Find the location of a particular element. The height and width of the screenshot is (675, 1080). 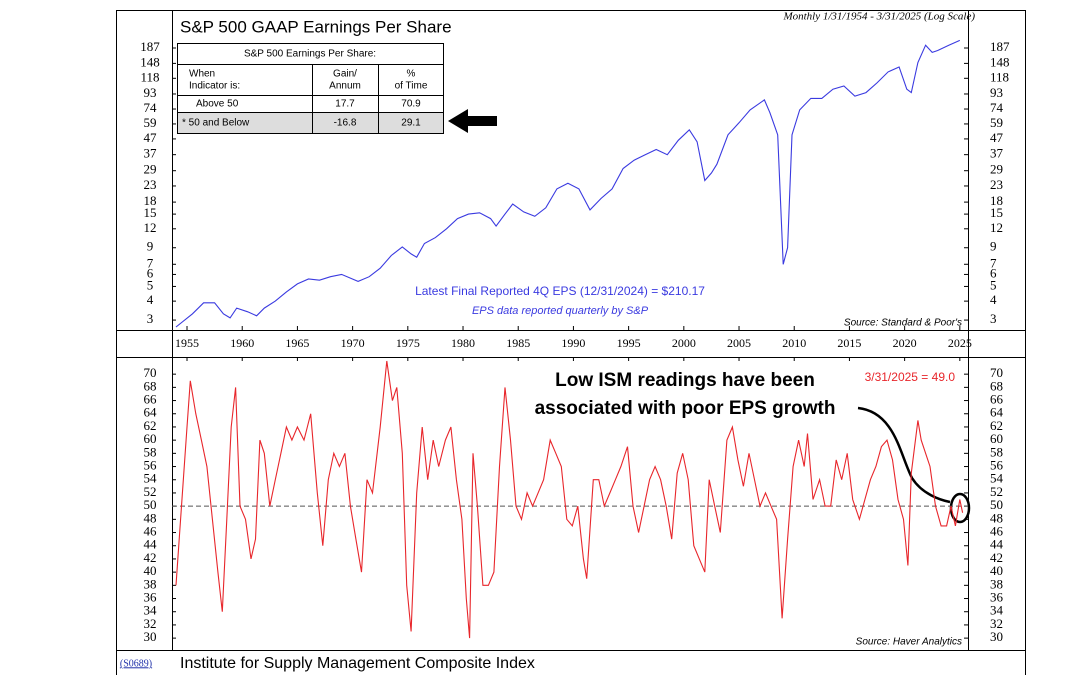

x-tick-label: 2005 is located at coordinates (739, 343).